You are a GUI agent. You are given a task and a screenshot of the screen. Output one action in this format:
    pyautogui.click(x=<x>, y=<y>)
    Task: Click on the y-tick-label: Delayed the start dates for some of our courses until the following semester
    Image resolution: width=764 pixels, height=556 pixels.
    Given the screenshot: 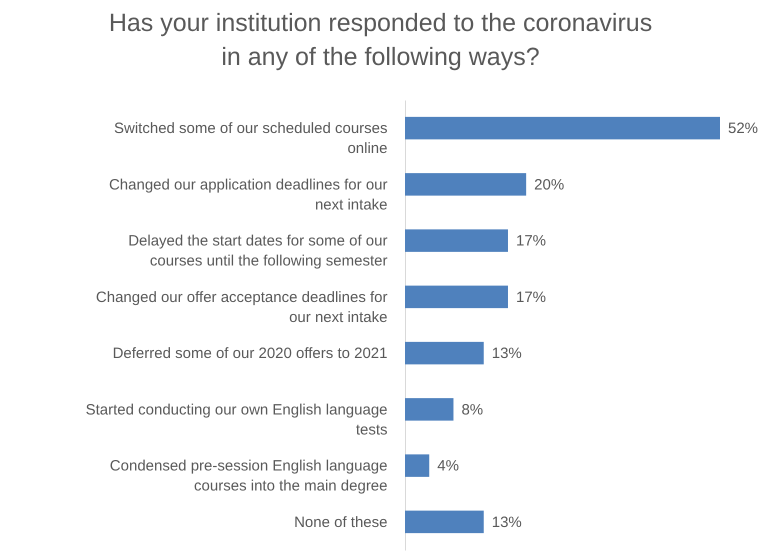 What is the action you would take?
    pyautogui.click(x=258, y=251)
    